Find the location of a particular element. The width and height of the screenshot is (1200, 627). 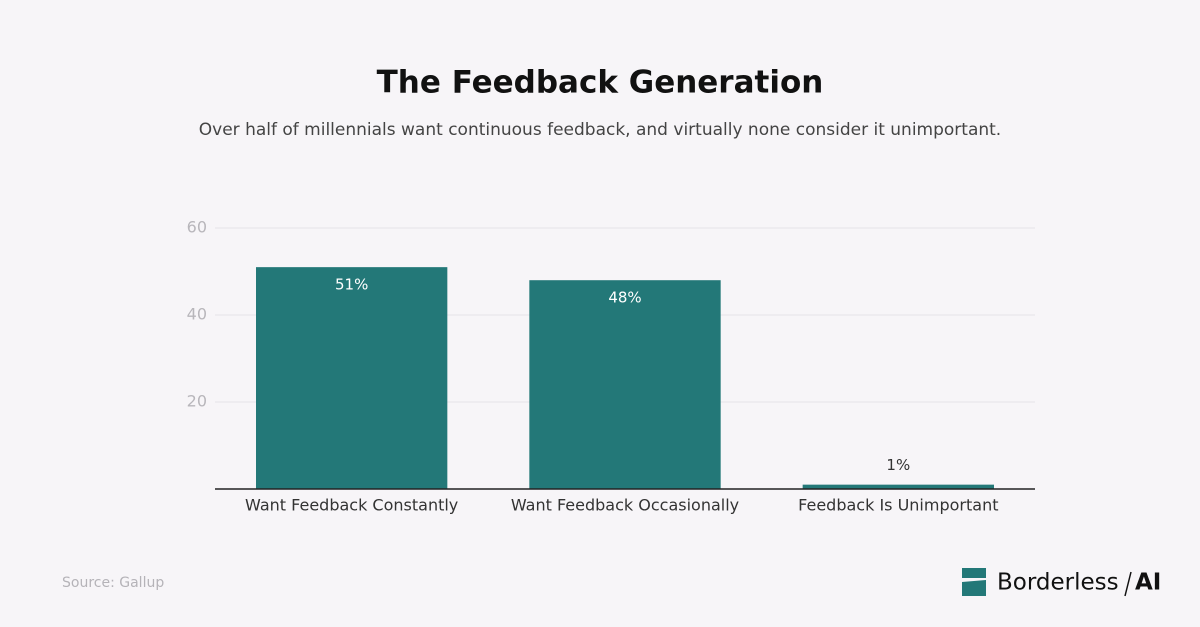

value-label: 48% is located at coordinates (624, 298).